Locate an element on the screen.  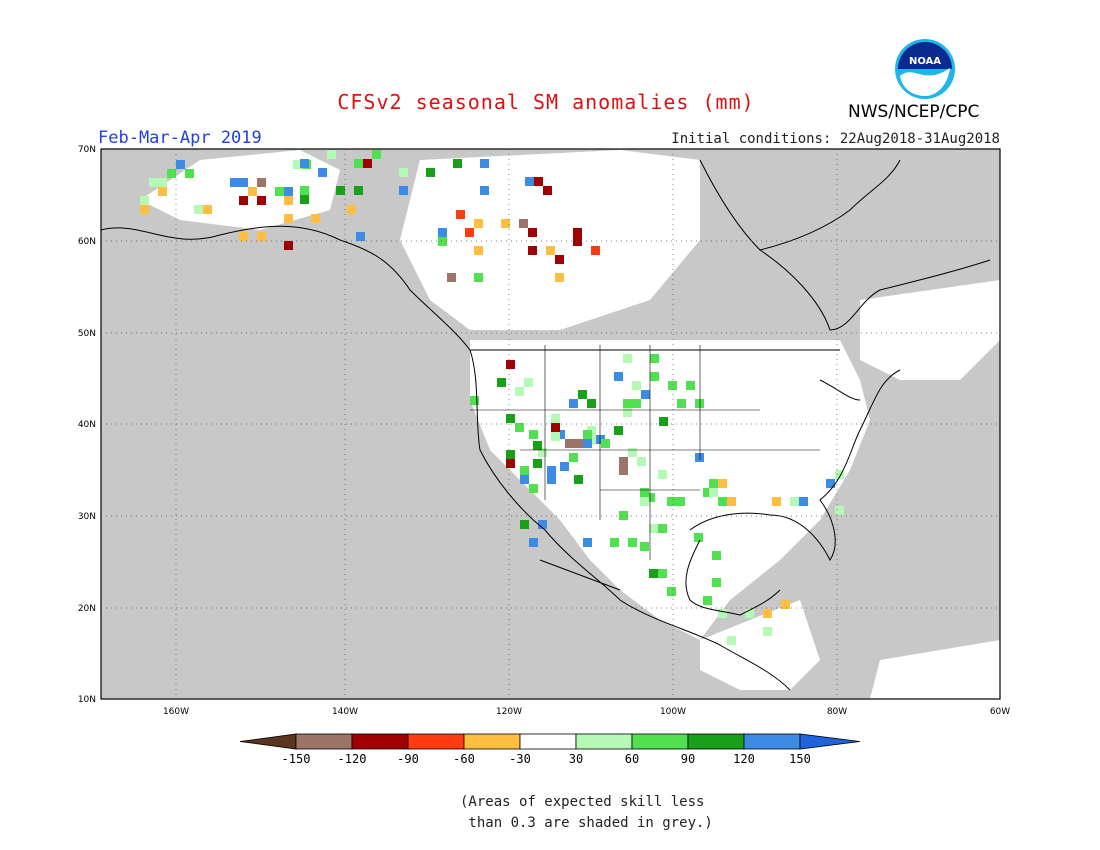
latitude-label: 40N is located at coordinates (87, 425).